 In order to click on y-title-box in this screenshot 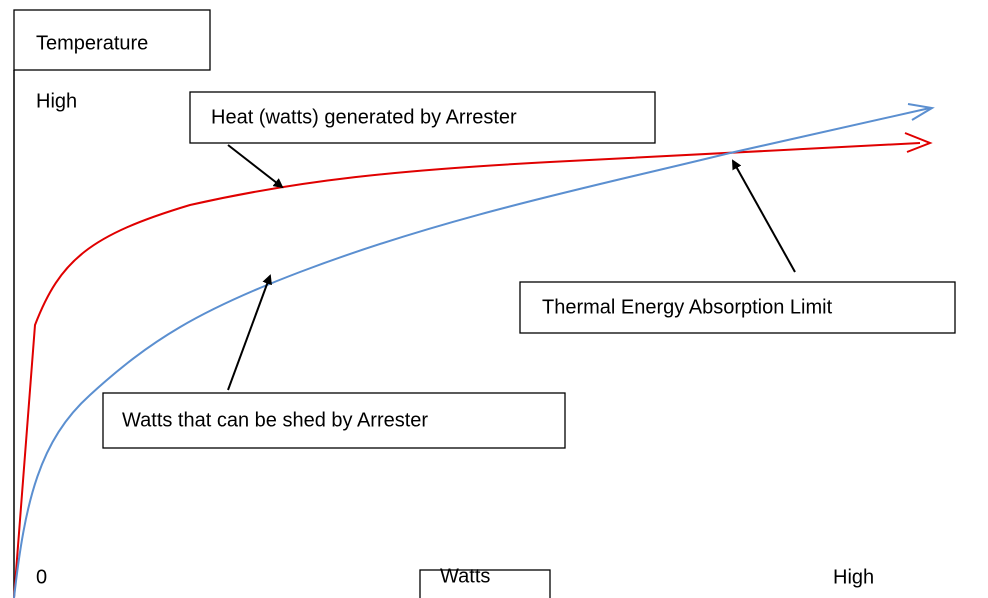, I will do `click(112, 40)`.